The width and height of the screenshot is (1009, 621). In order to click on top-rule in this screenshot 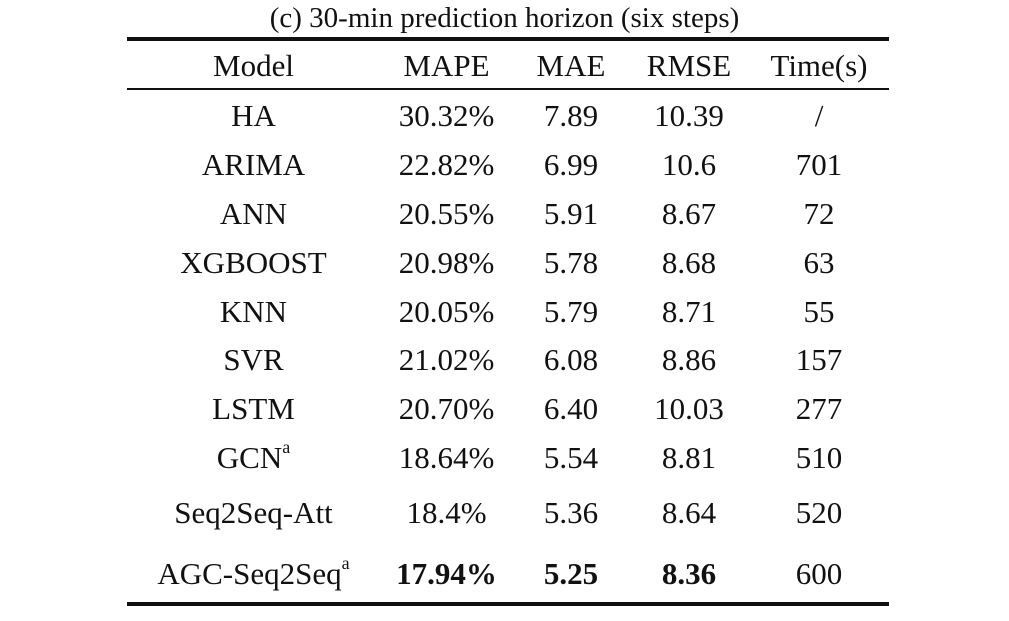, I will do `click(508, 39)`.